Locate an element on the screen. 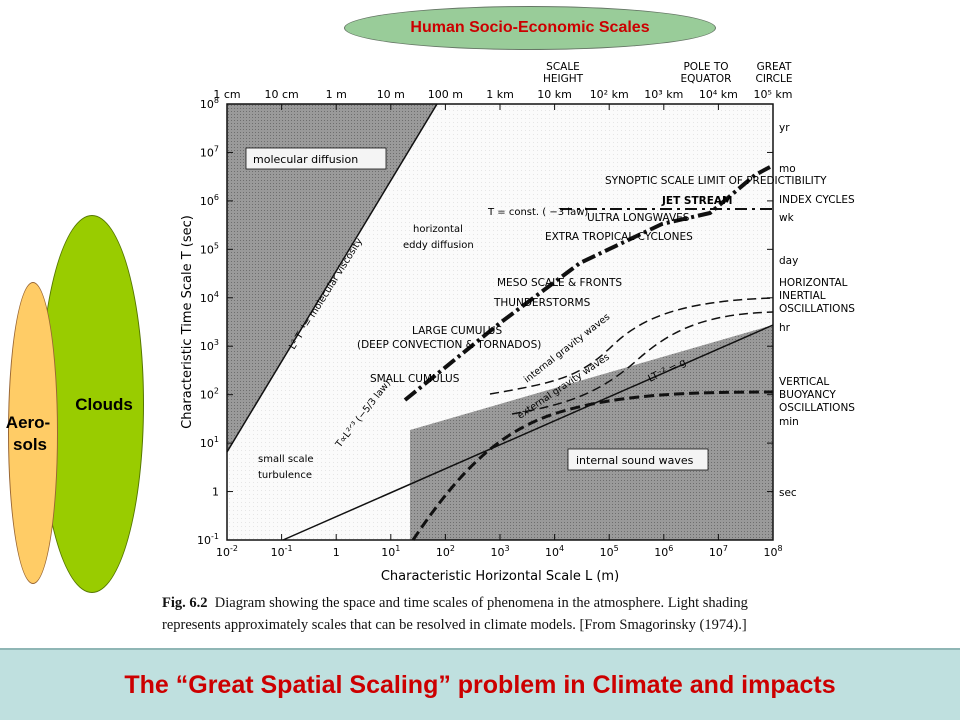  top-tick-label: 10⁴ km is located at coordinates (718, 94).